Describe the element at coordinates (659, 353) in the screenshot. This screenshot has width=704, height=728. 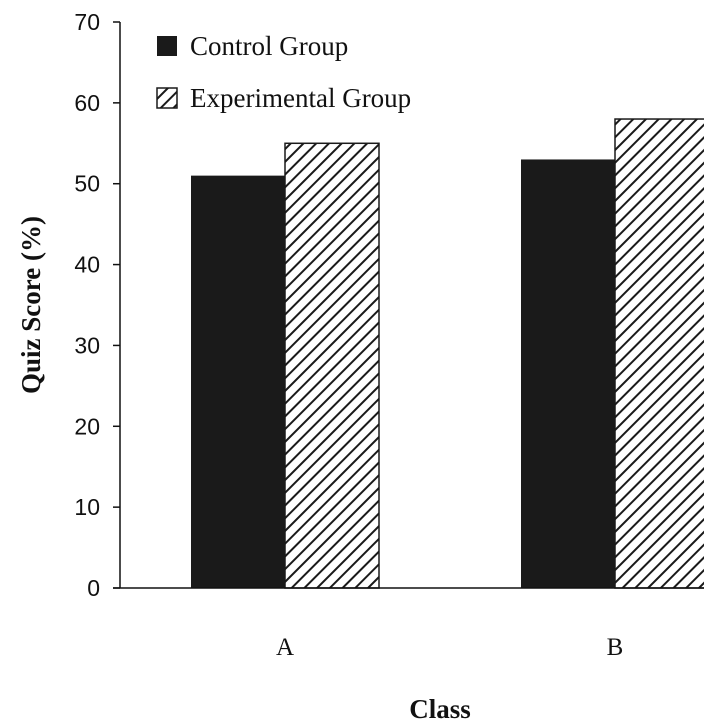
I see `bar-experimental-b` at that location.